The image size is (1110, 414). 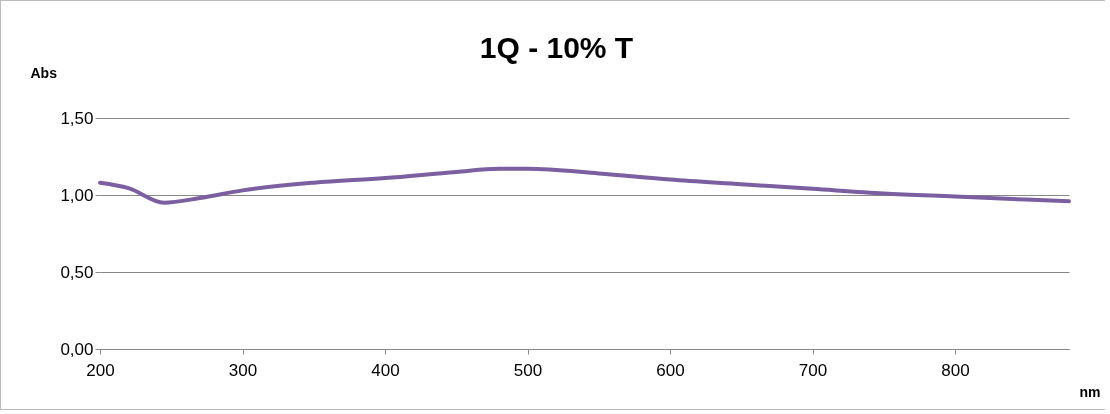 I want to click on x-tick-label: 700, so click(x=813, y=370).